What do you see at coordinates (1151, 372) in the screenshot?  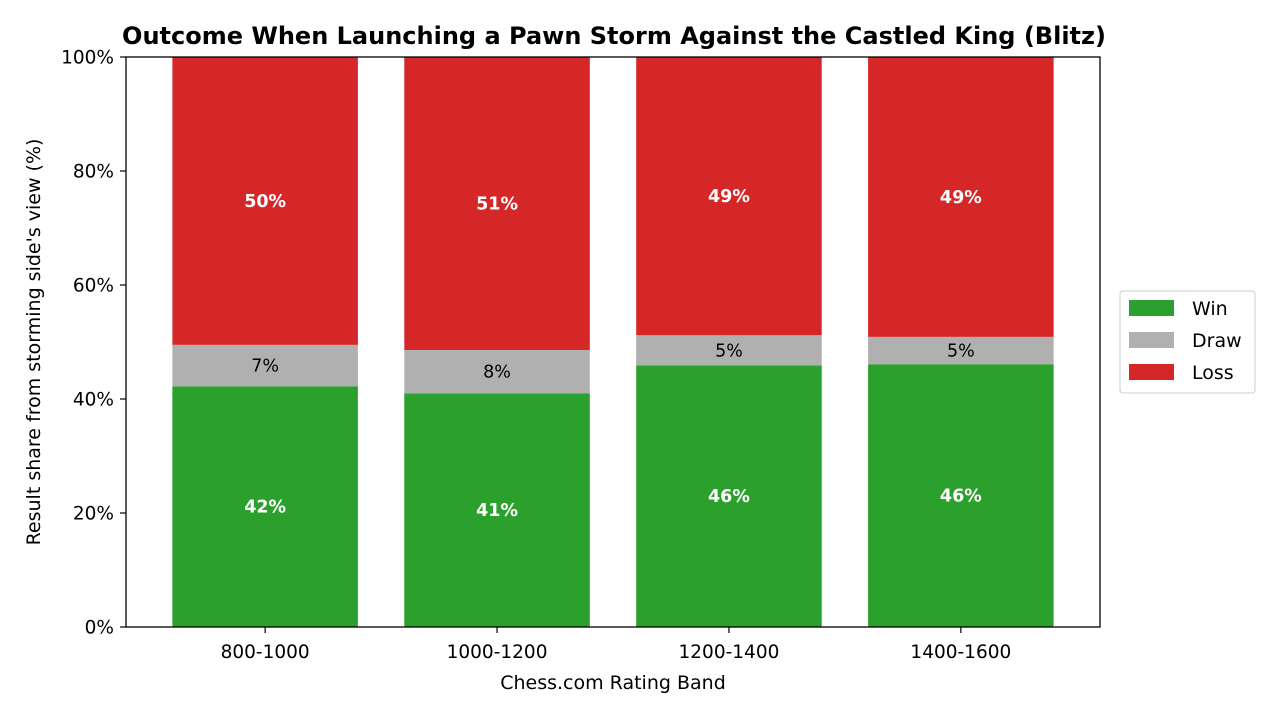 I see `legend-swatch-loss` at bounding box center [1151, 372].